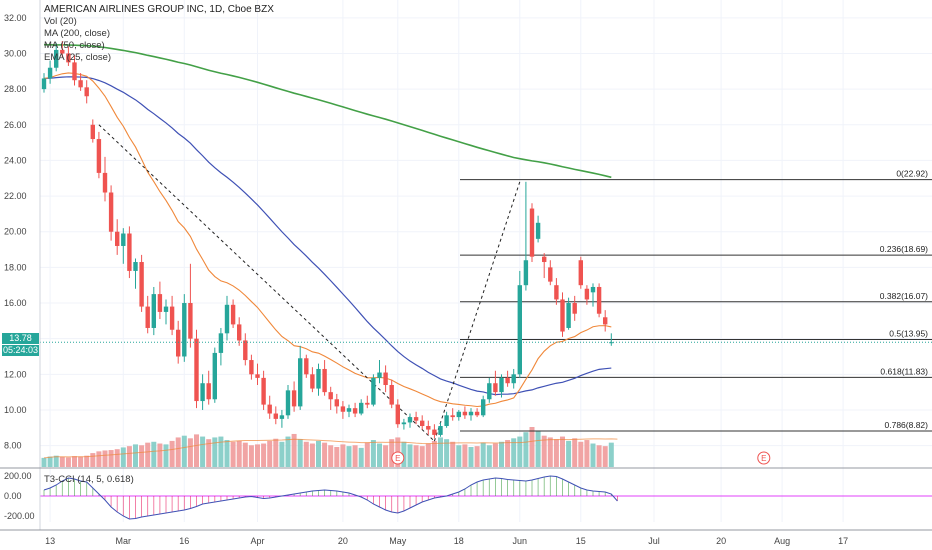 This screenshot has height=550, width=932. I want to click on earnings-label: E, so click(763, 458).